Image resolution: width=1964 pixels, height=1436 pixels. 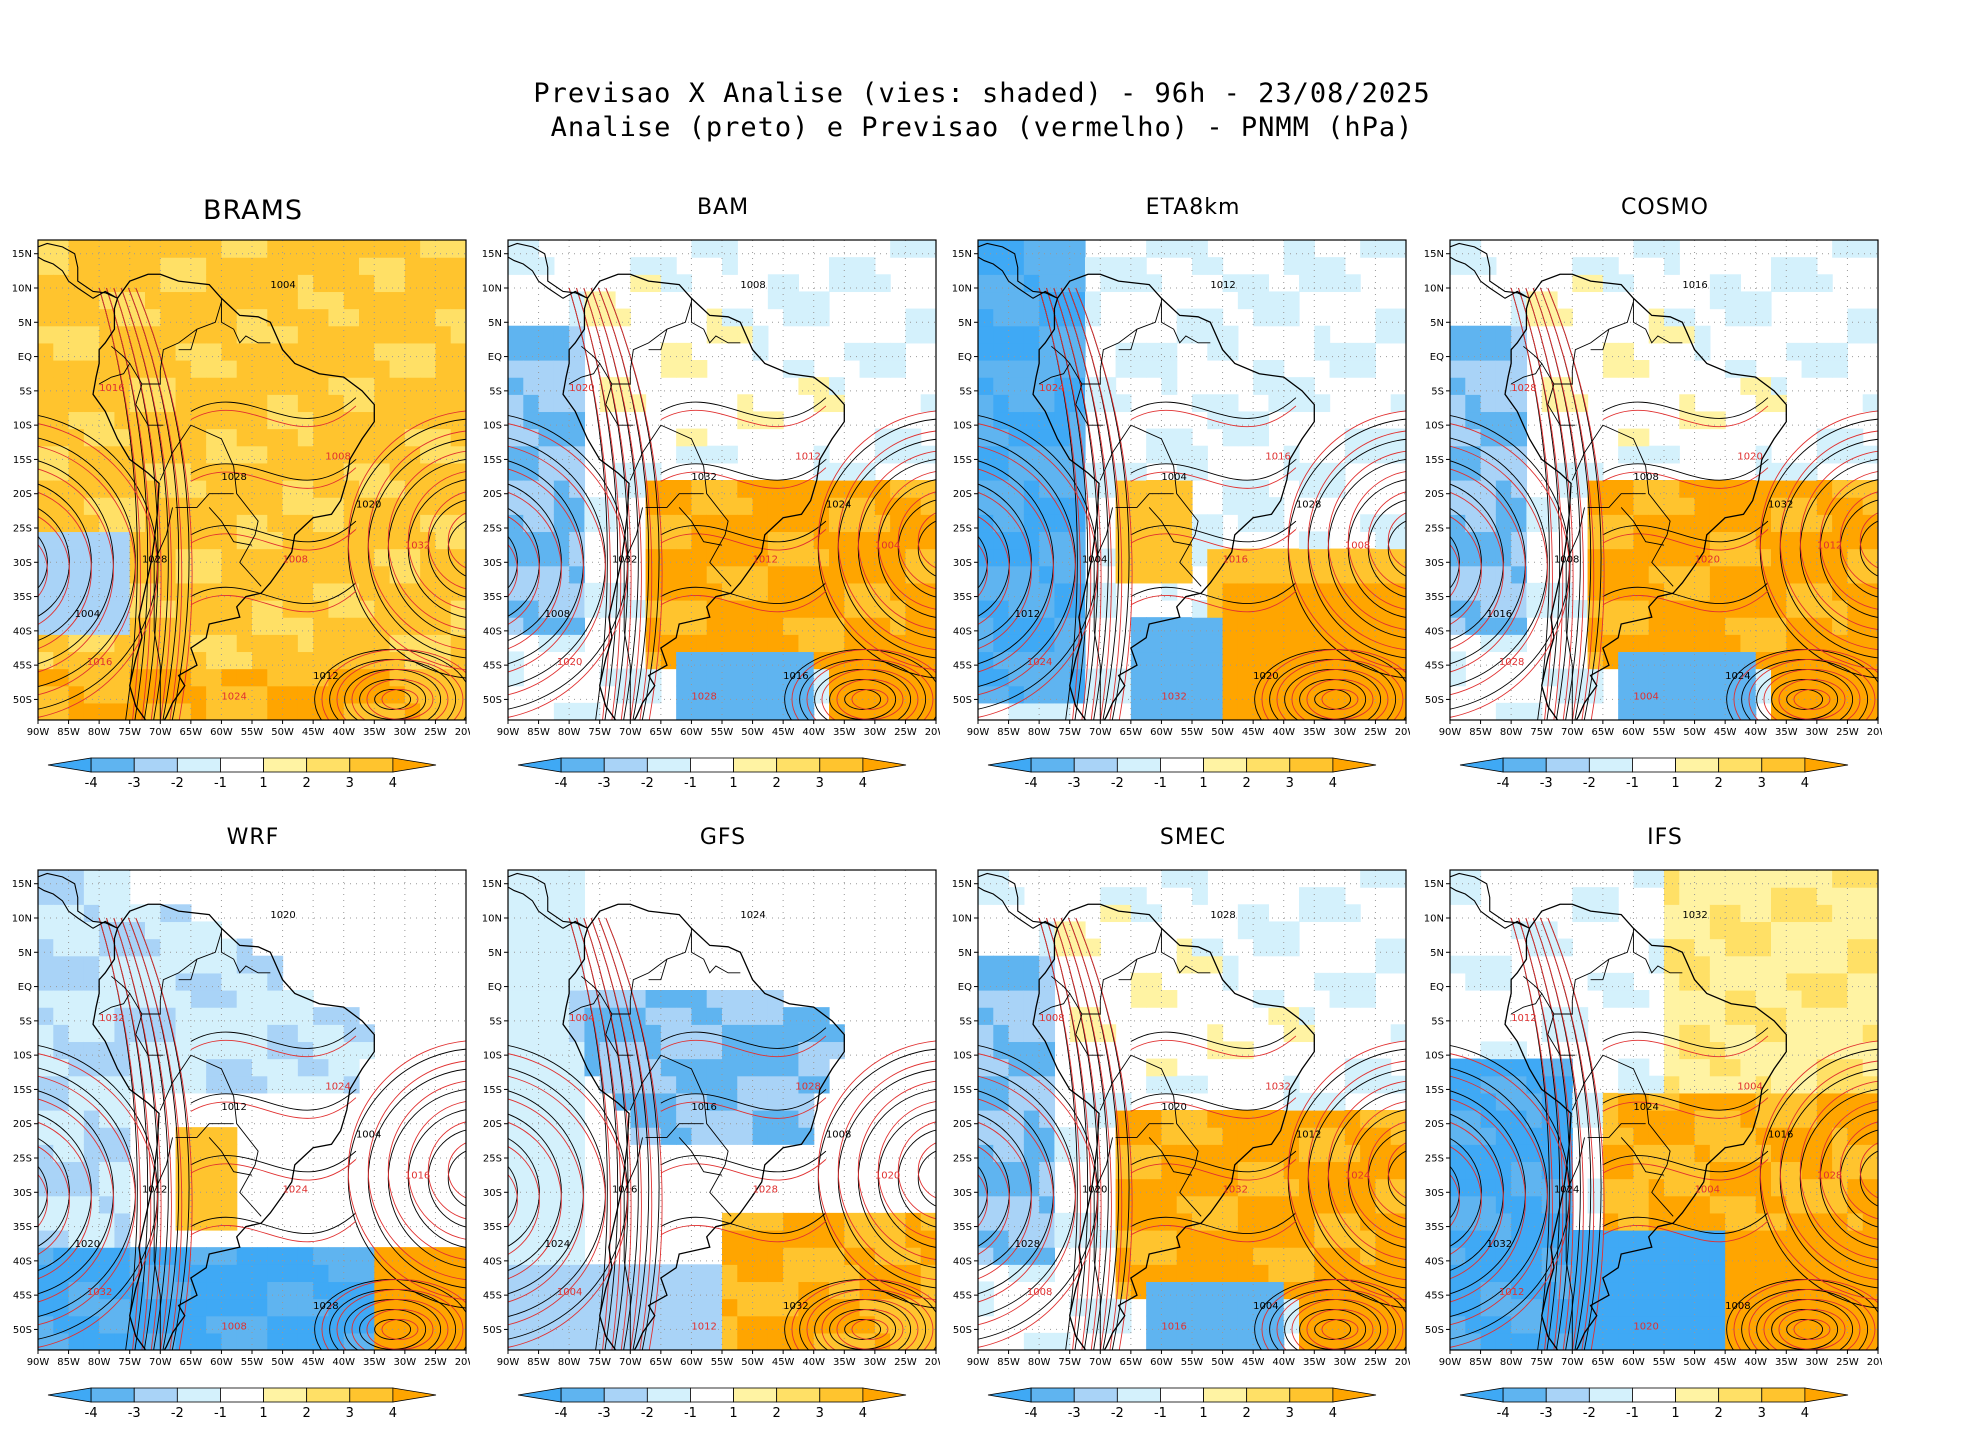 What do you see at coordinates (723, 837) in the screenshot?
I see `panel-title: GFS` at bounding box center [723, 837].